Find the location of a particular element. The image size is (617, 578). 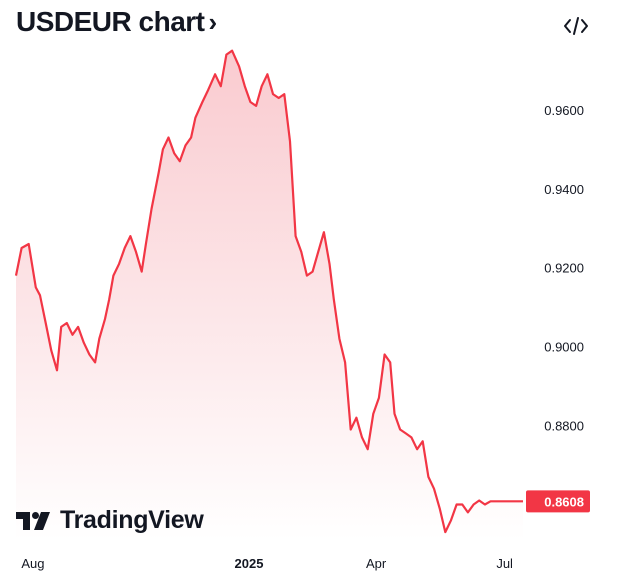

y-axis: 0.9600 0.9400 0.9200 0.9000 0.8800 is located at coordinates (564, 268).